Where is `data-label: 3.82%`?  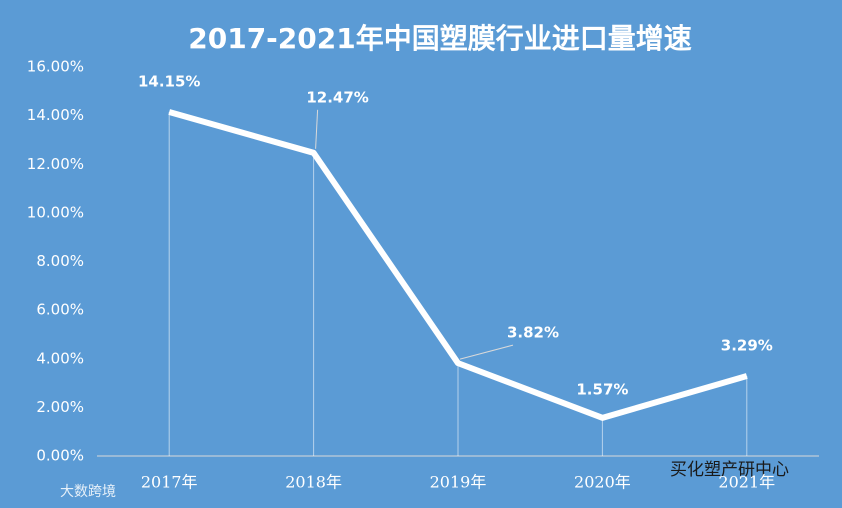 data-label: 3.82% is located at coordinates (533, 333).